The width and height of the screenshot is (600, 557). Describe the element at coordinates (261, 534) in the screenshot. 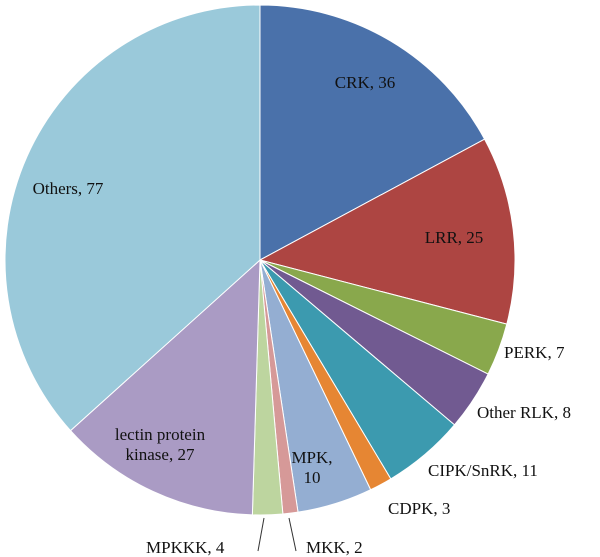

I see `leader-line-mpkkk` at that location.